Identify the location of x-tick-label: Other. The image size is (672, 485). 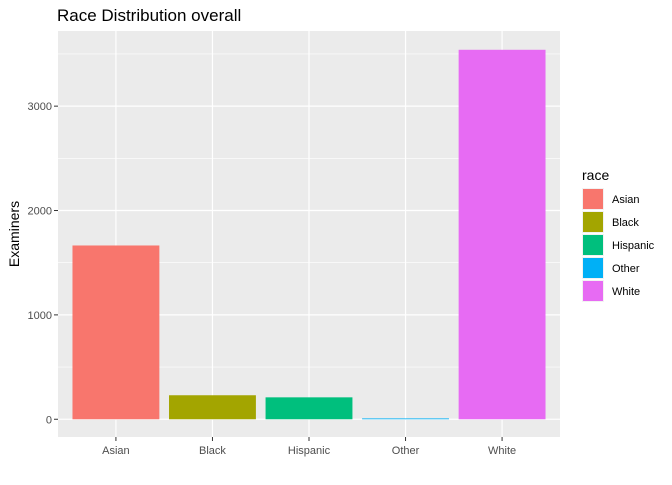
(406, 451).